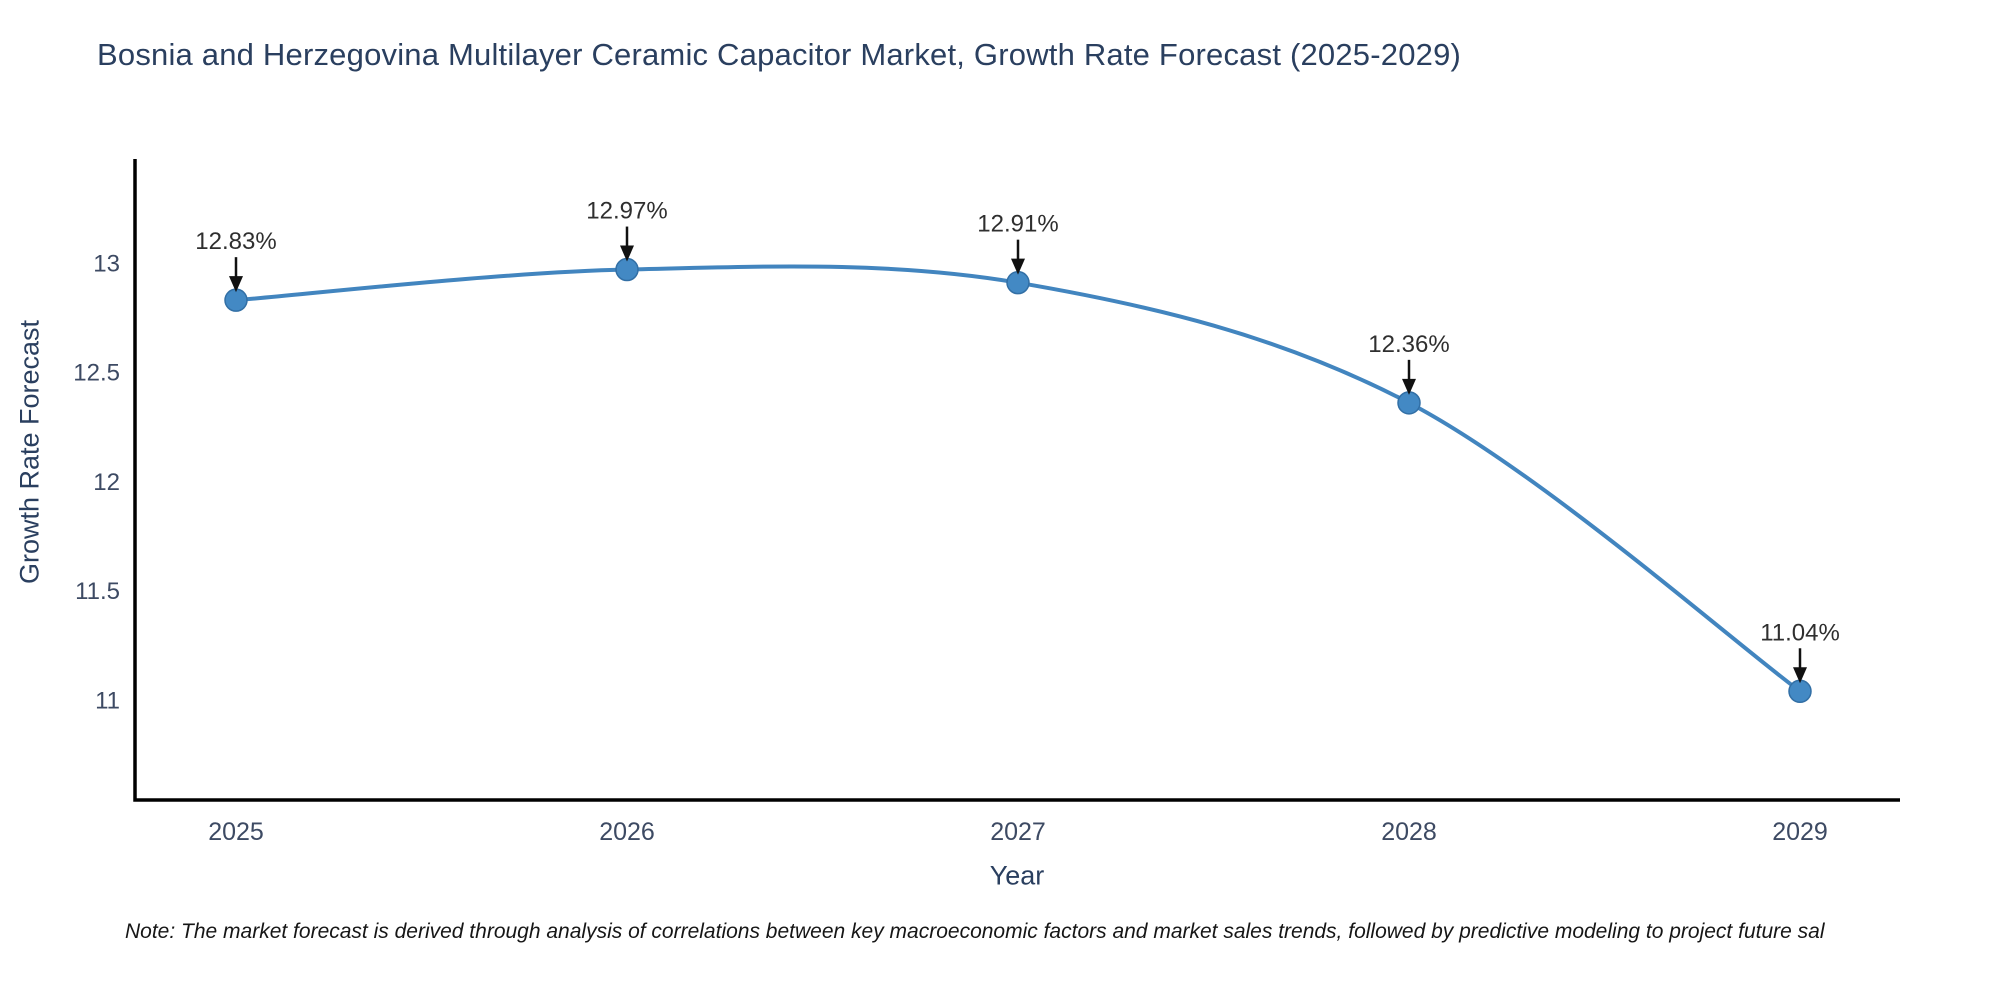 The height and width of the screenshot is (1000, 2000). What do you see at coordinates (97, 591) in the screenshot?
I see `y-tick-label: 11.5` at bounding box center [97, 591].